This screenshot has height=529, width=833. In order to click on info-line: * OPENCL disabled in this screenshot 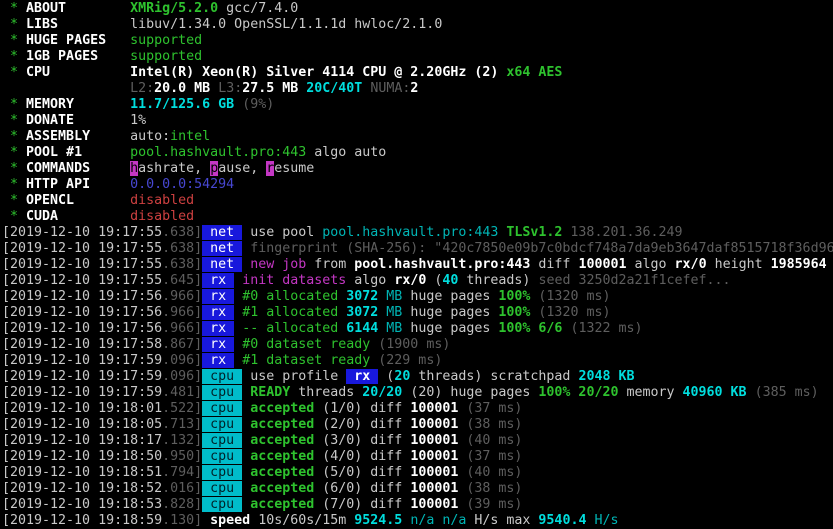, I will do `click(417, 201)`.